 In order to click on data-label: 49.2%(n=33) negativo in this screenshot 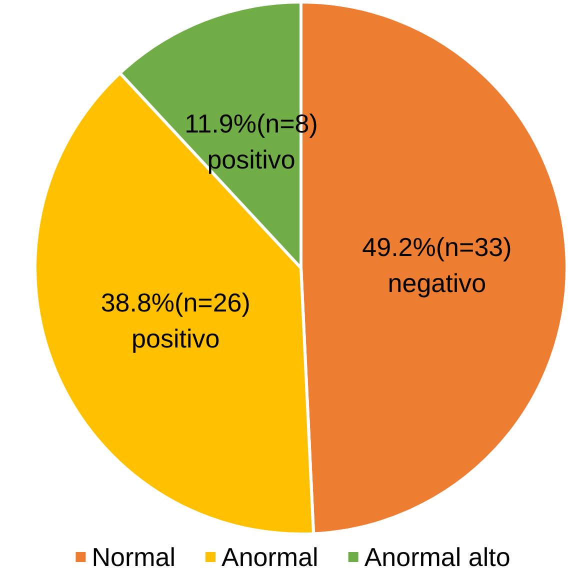, I will do `click(437, 265)`.